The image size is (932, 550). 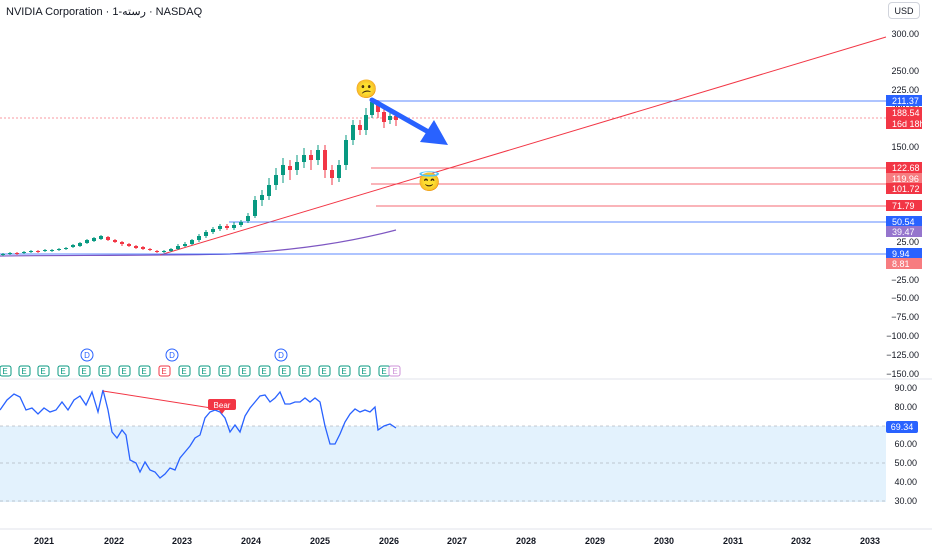 What do you see at coordinates (902, 336) in the screenshot?
I see `price-axis-tick: −100.00` at bounding box center [902, 336].